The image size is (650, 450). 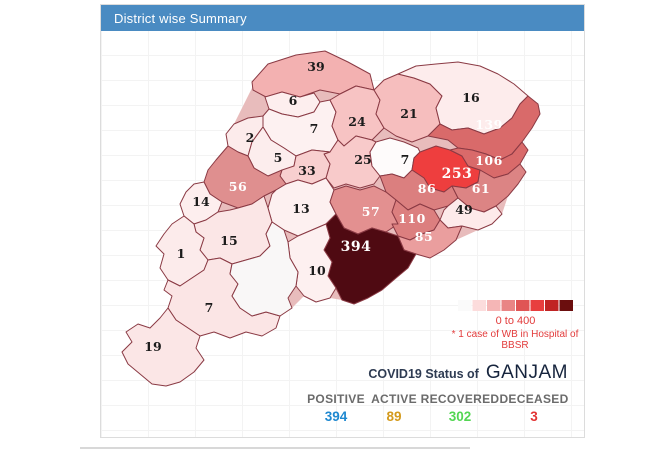 What do you see at coordinates (394, 416) in the screenshot?
I see `stat-value: 89` at bounding box center [394, 416].